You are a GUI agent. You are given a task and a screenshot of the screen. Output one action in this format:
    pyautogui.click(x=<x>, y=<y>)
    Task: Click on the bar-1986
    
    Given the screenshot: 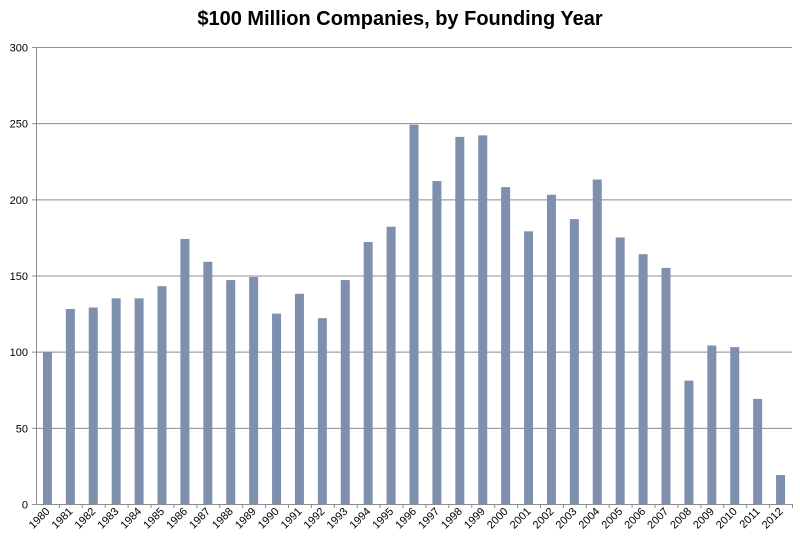 What is the action you would take?
    pyautogui.click(x=185, y=371)
    